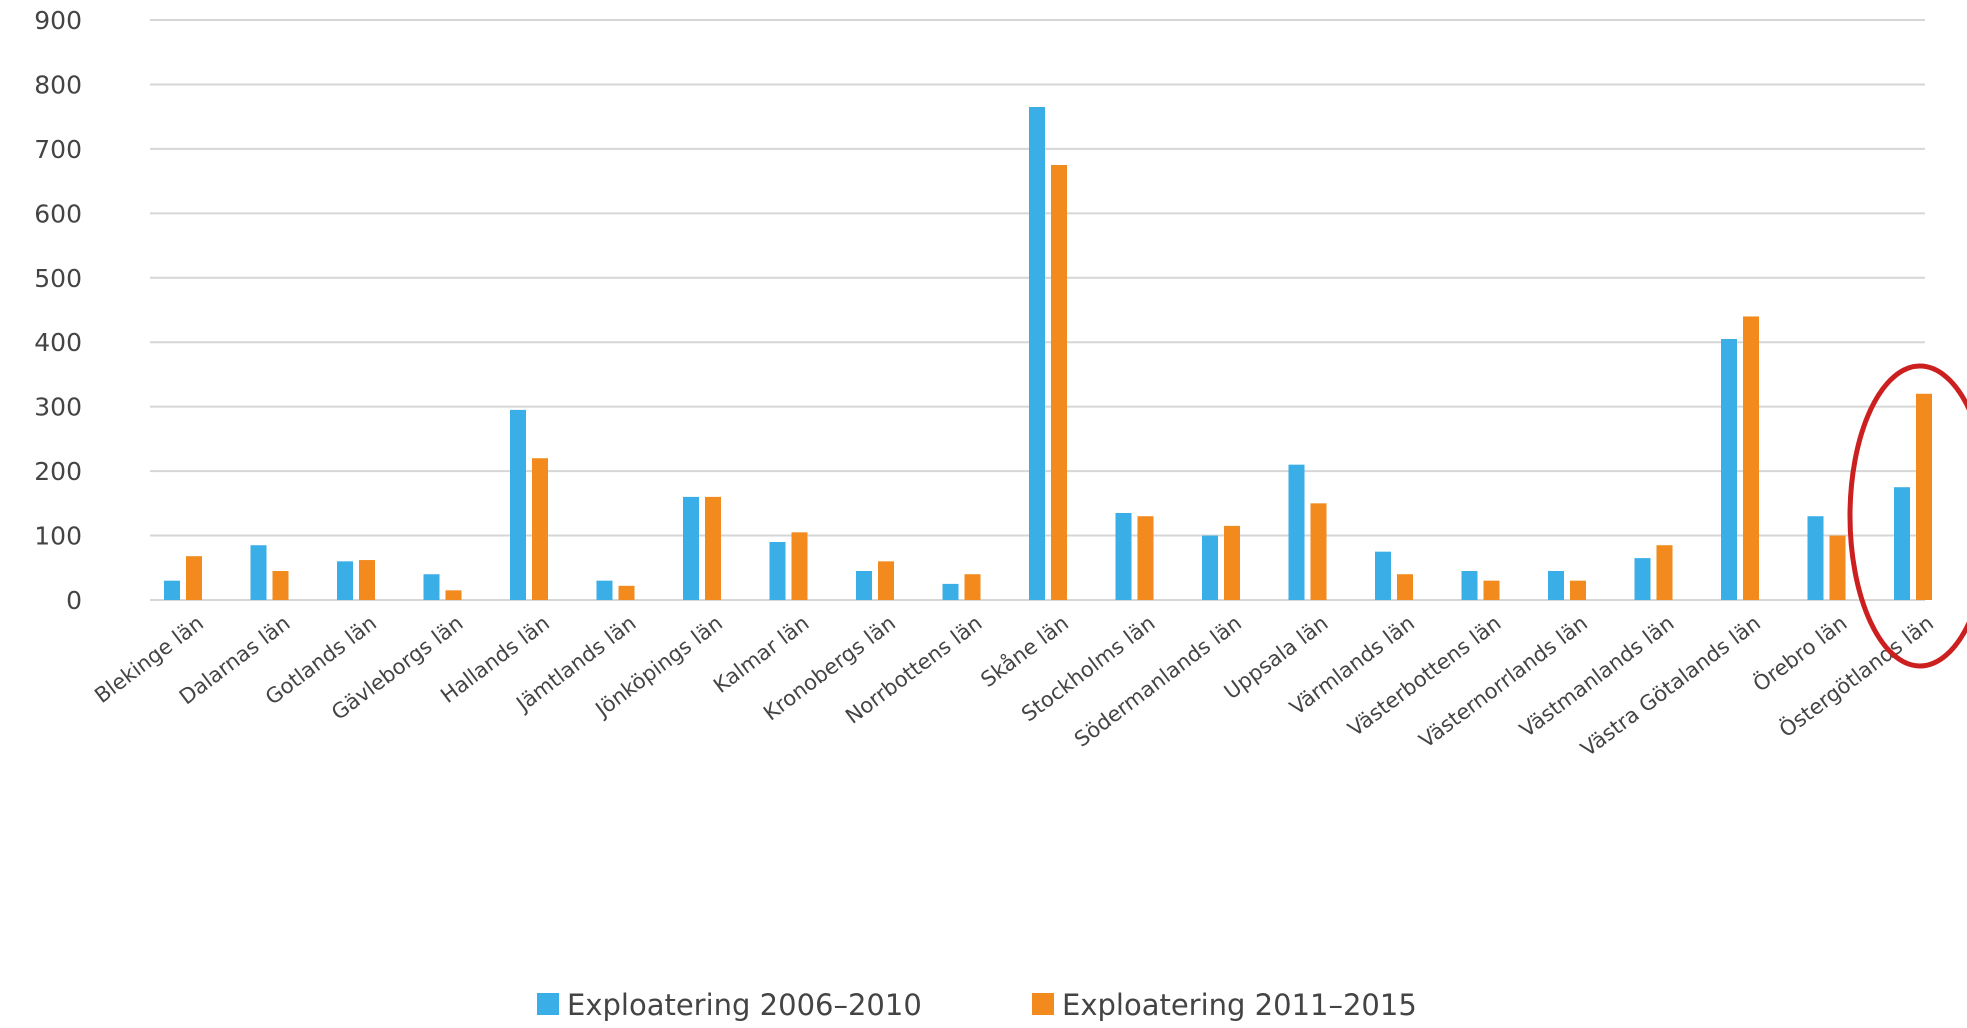  Describe the element at coordinates (58, 471) in the screenshot. I see `y-tick-label: 200` at that location.